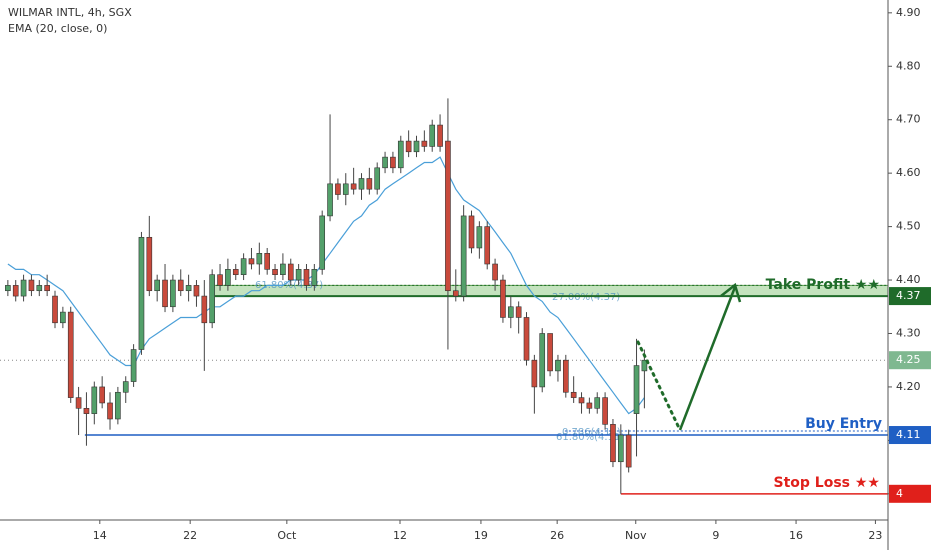 The height and width of the screenshot is (550, 932). Describe the element at coordinates (796, 535) in the screenshot. I see `x-tick-label: 16` at that location.